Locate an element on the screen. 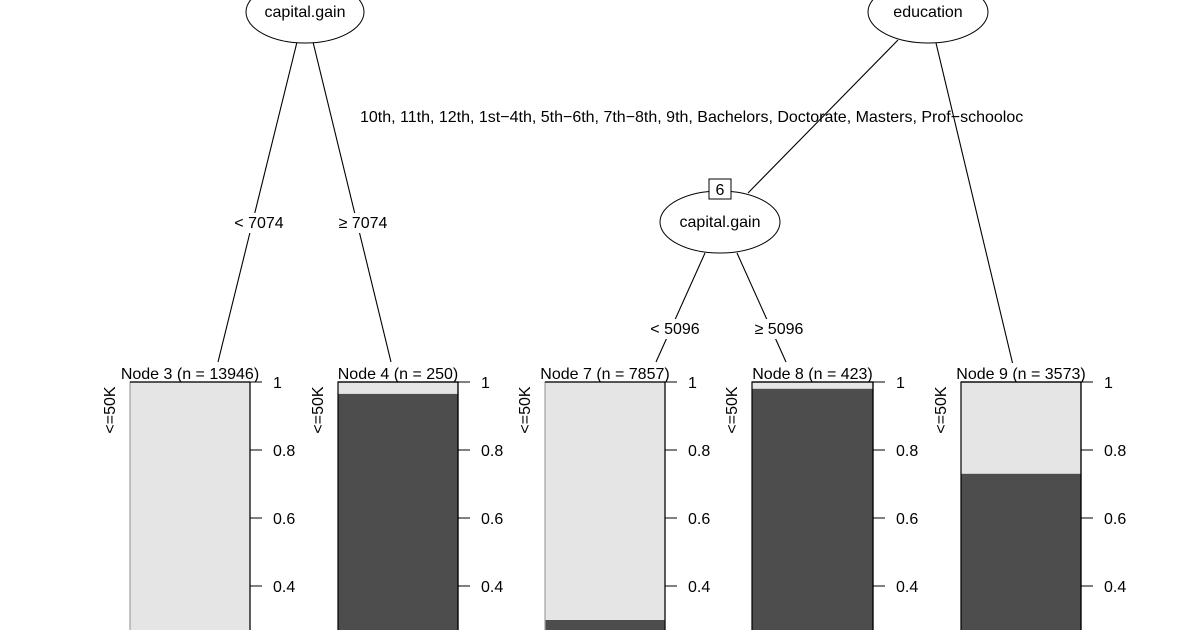 This screenshot has width=1200, height=635. edge-split-label: < 7074 is located at coordinates (258, 223).